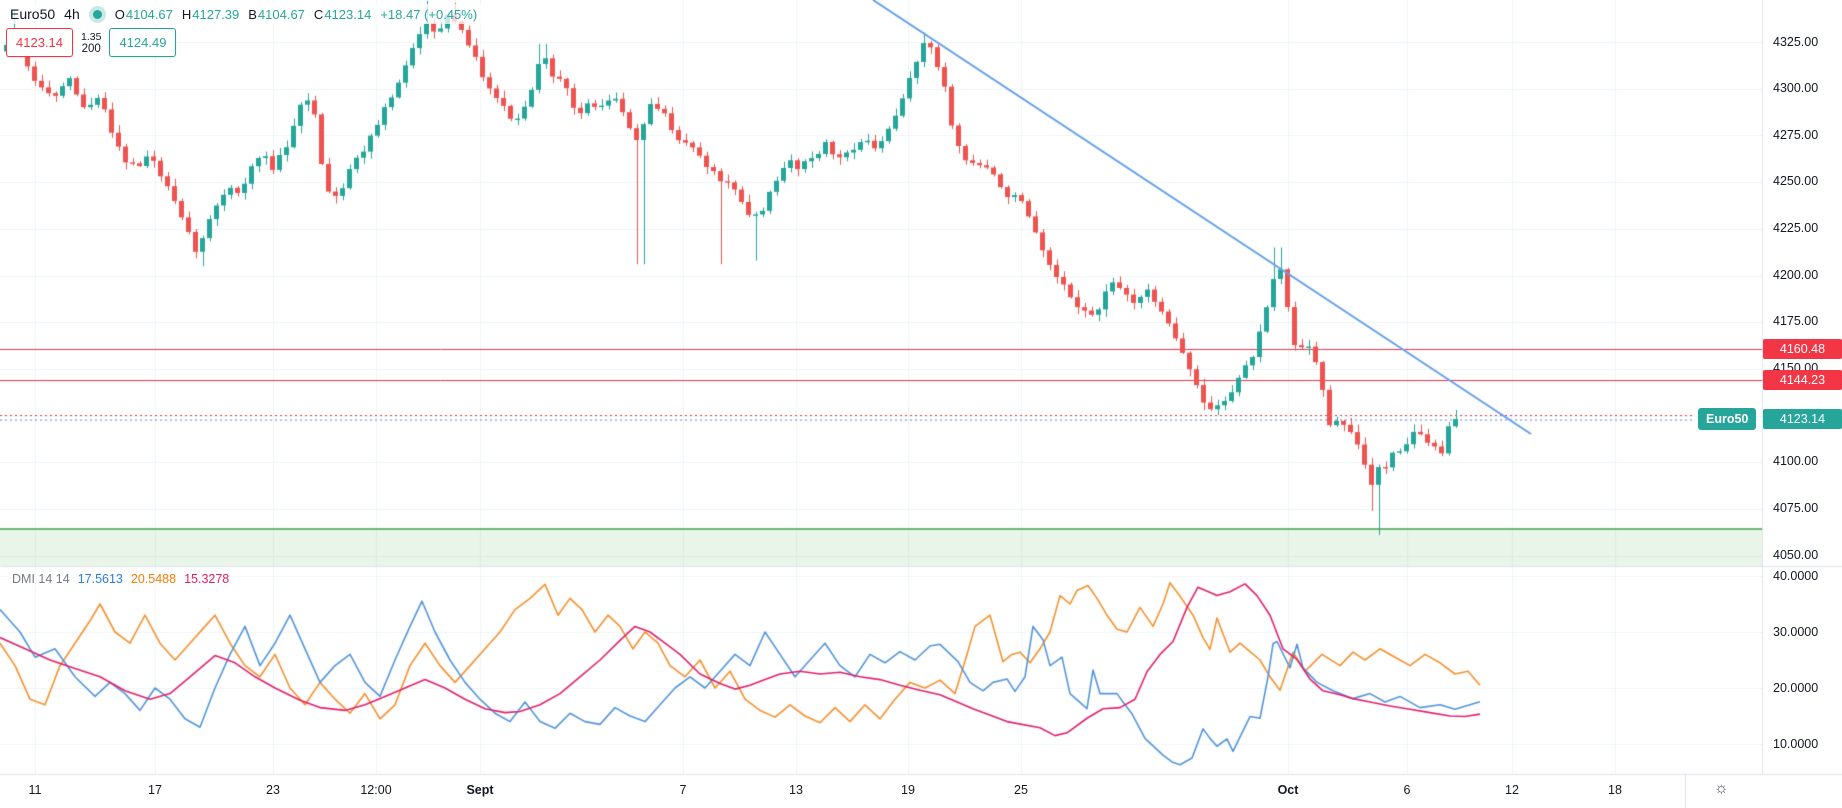 Image resolution: width=1842 pixels, height=808 pixels. What do you see at coordinates (1796, 275) in the screenshot?
I see `price-tick-4200.00: 4200.00` at bounding box center [1796, 275].